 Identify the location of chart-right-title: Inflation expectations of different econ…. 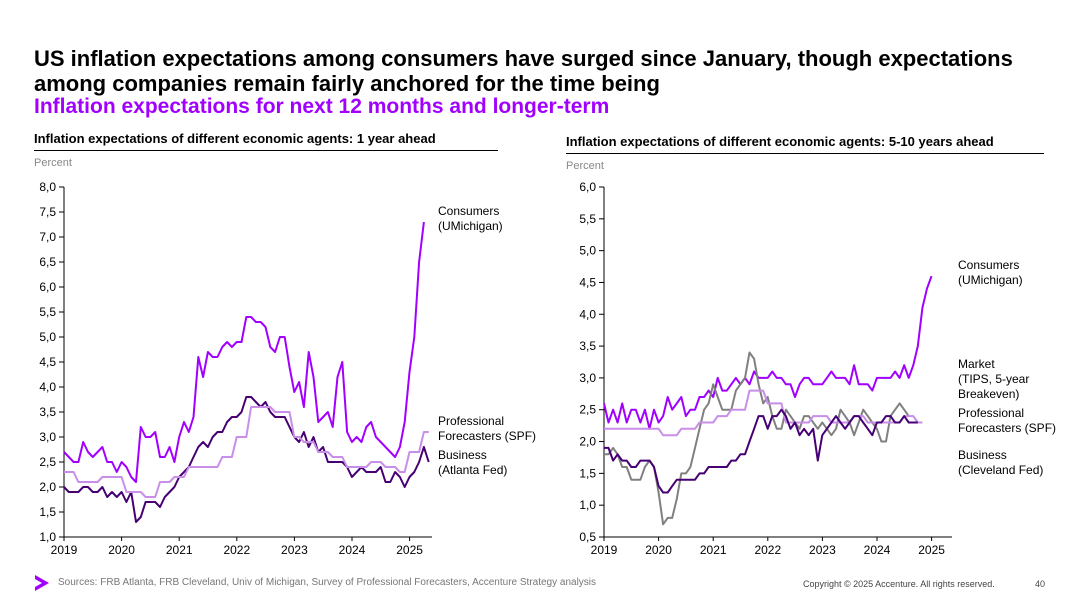
(805, 144).